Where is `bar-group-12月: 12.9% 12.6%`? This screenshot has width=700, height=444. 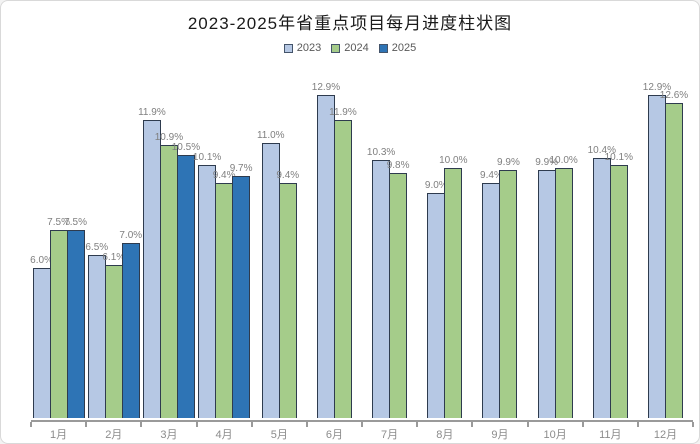 bar-group-12月: 12.9% 12.6% is located at coordinates (665, 250).